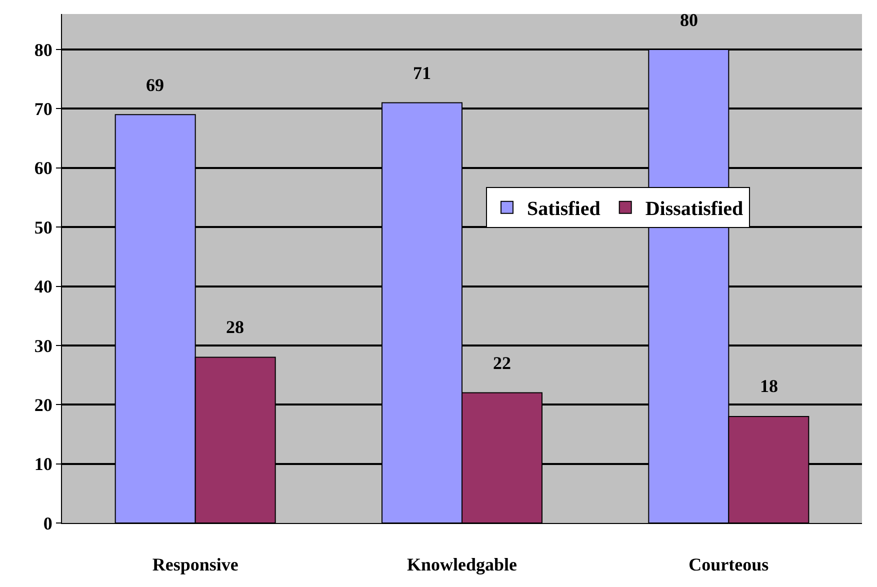  Describe the element at coordinates (235, 327) in the screenshot. I see `data-label: 28` at that location.